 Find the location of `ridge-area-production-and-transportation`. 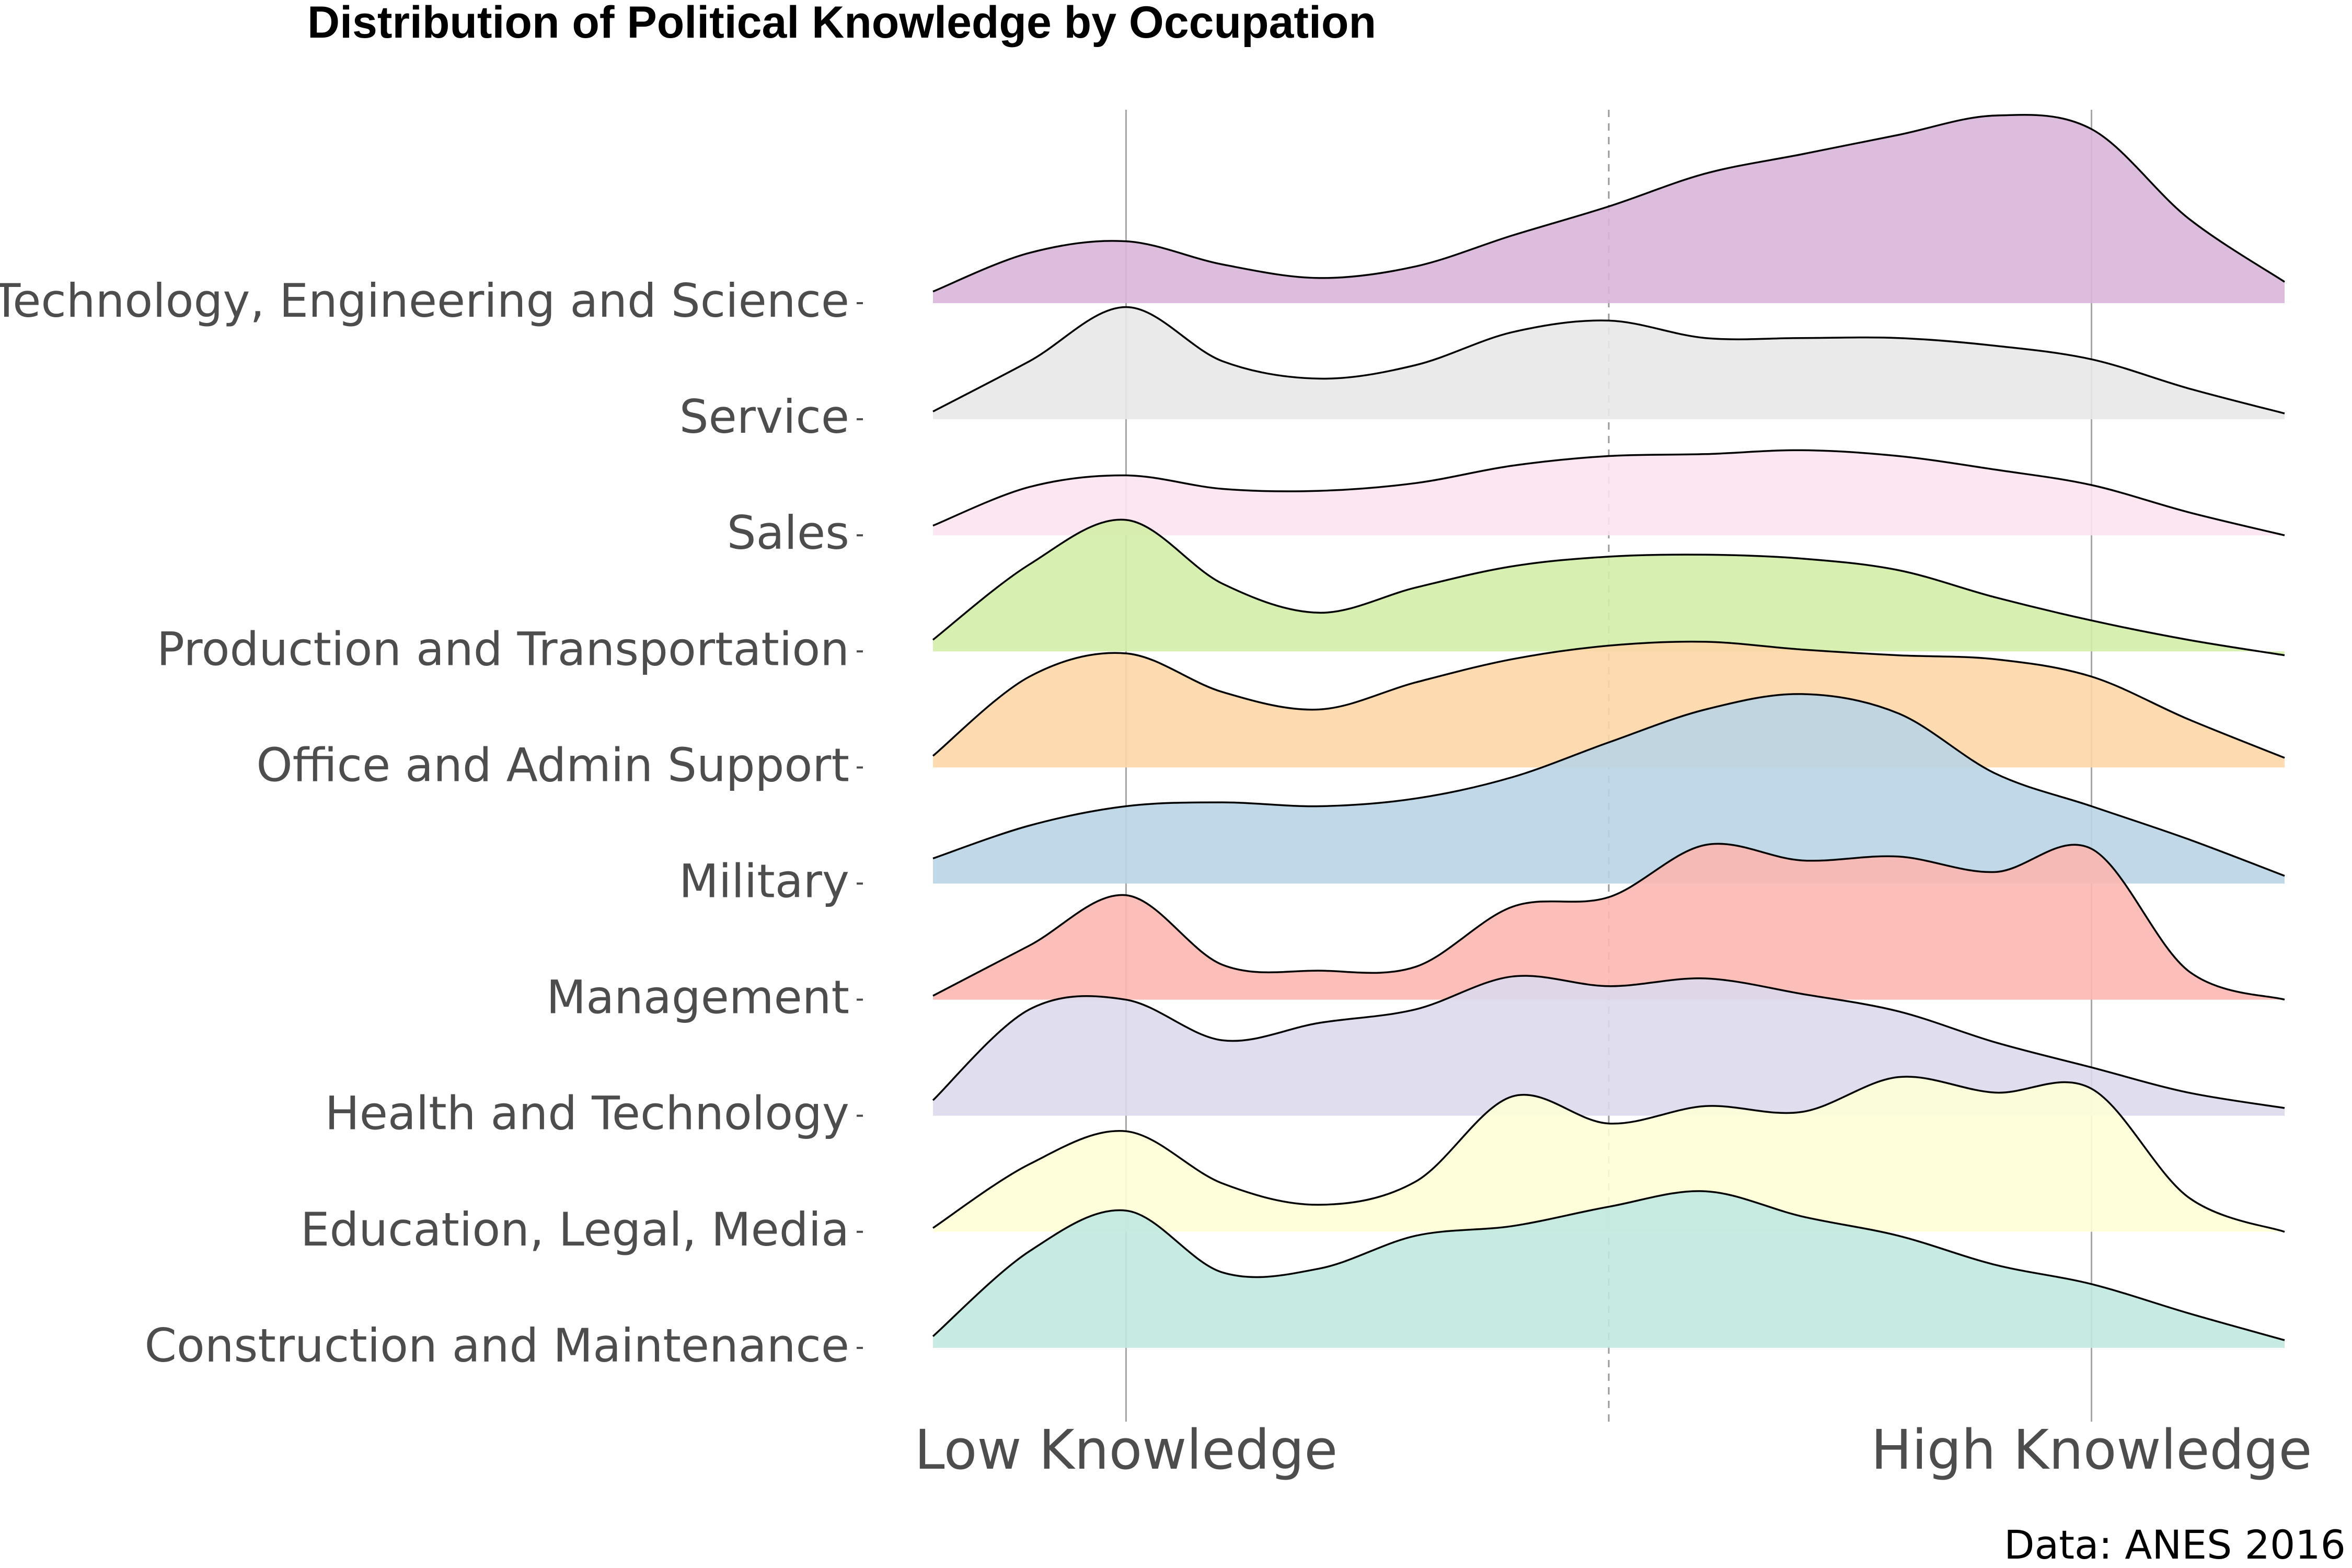

ridge-area-production-and-transportation is located at coordinates (1609, 587).